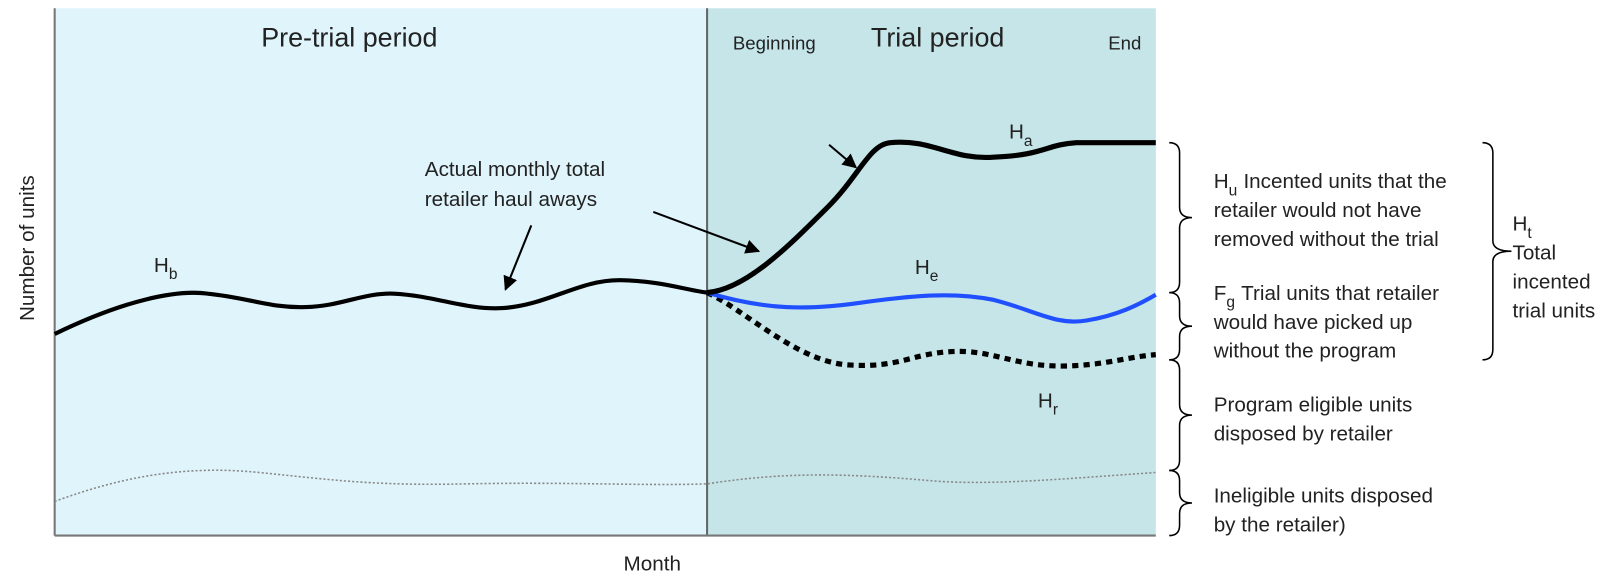 The image size is (1623, 579). What do you see at coordinates (27, 248) in the screenshot?
I see `y-axis-label: Number of units` at bounding box center [27, 248].